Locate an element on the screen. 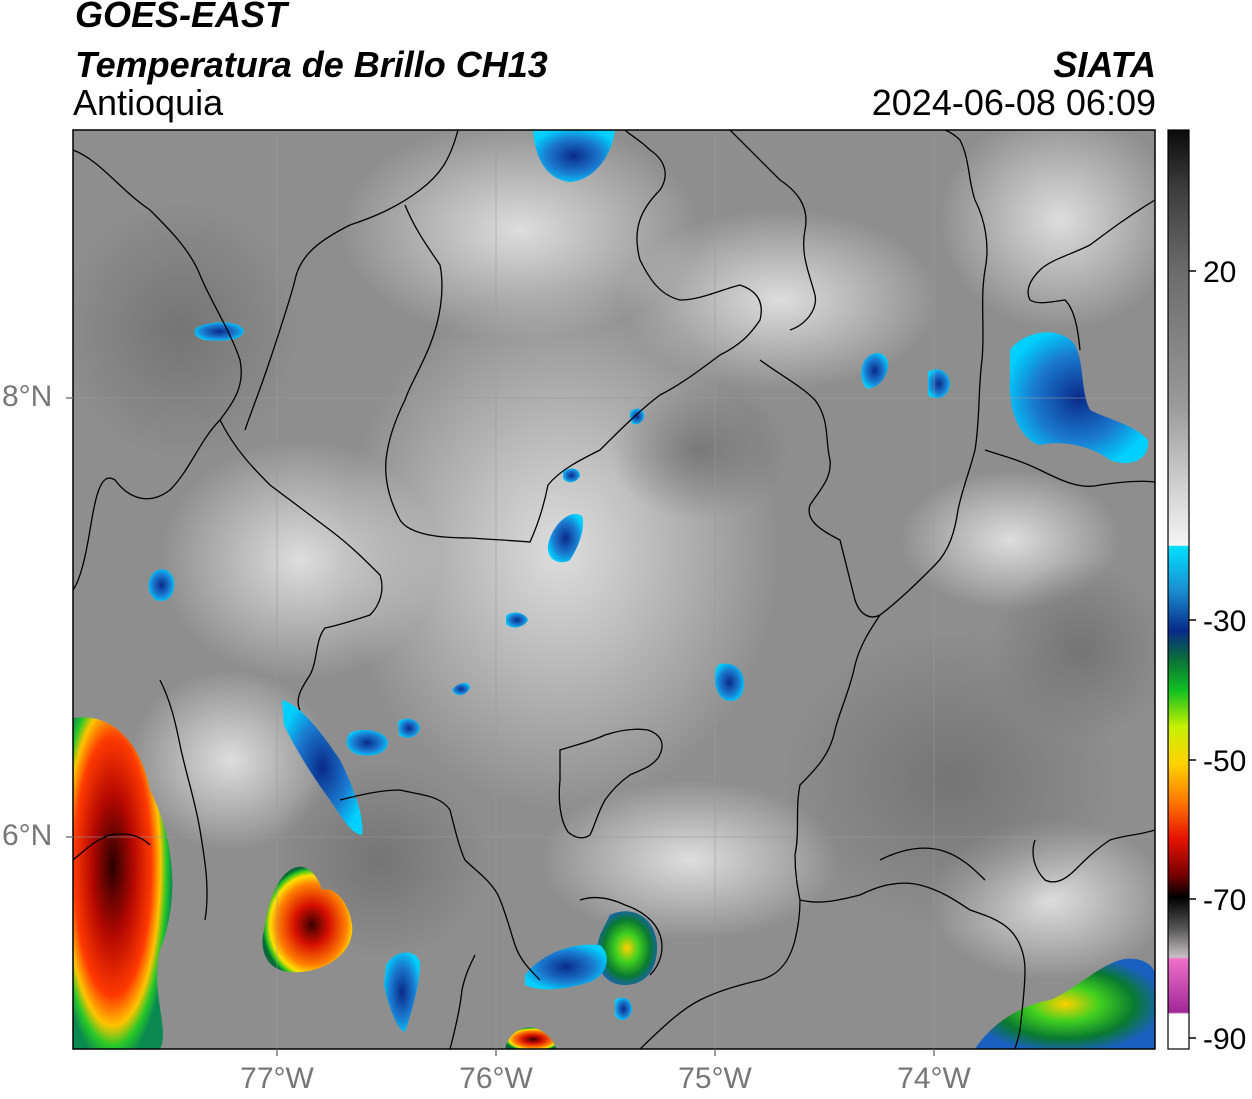  colorbar-label-minus70: -70 is located at coordinates (1225, 900).